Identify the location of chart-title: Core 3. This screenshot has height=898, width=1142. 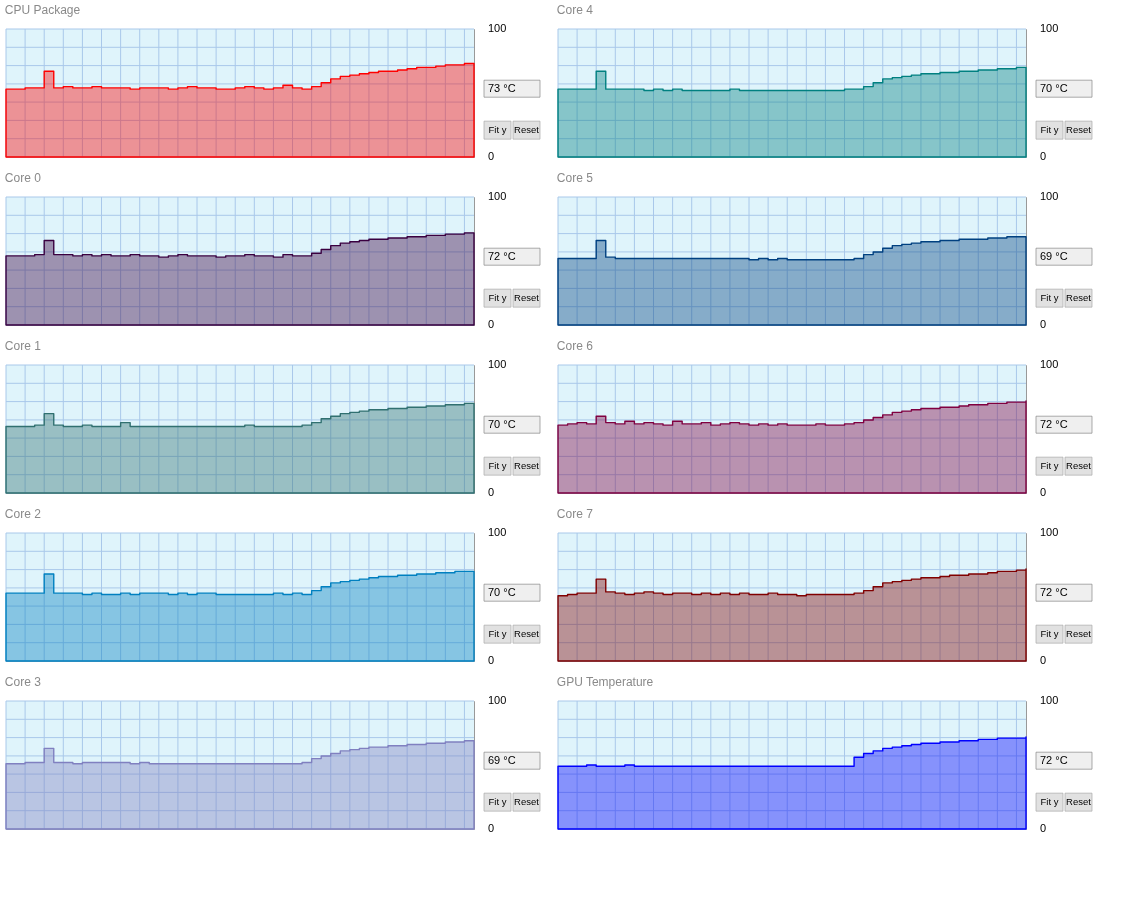
(23, 682).